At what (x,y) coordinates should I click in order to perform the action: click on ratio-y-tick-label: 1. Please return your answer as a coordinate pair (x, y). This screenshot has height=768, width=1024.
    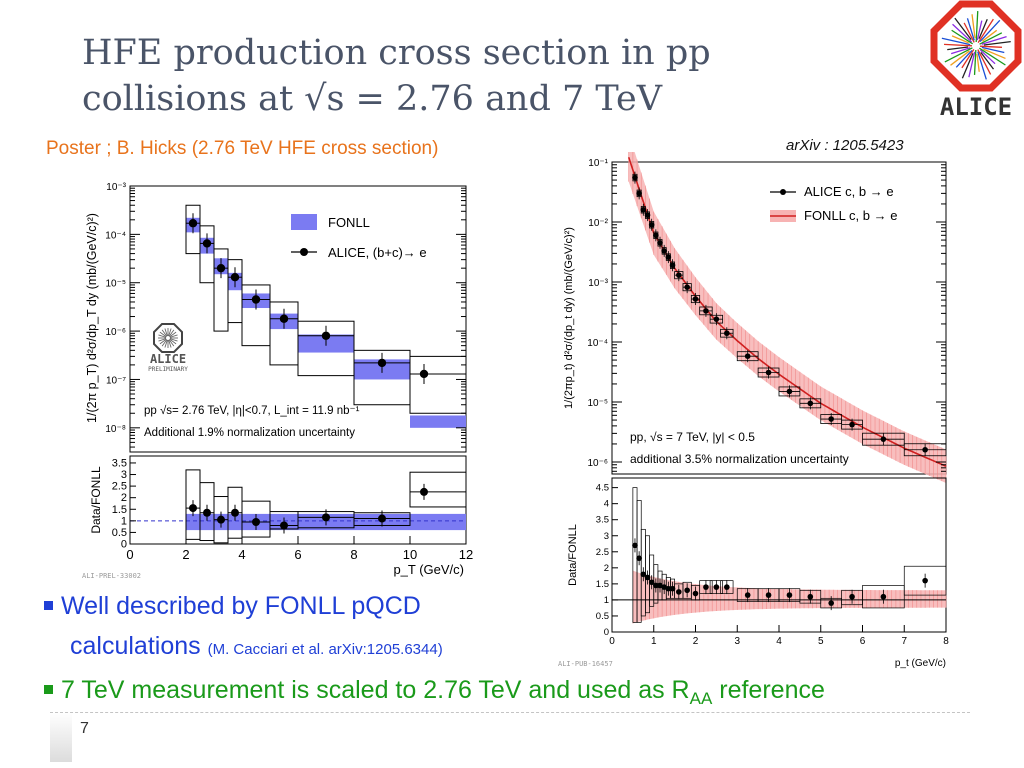
    Looking at the image, I should click on (124, 521).